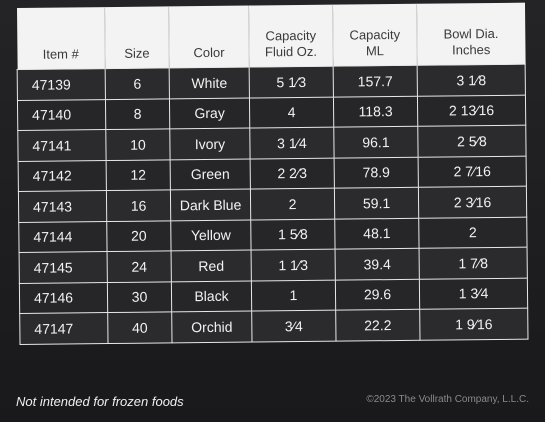  What do you see at coordinates (293, 295) in the screenshot?
I see `capacity-oz-cell: 1` at bounding box center [293, 295].